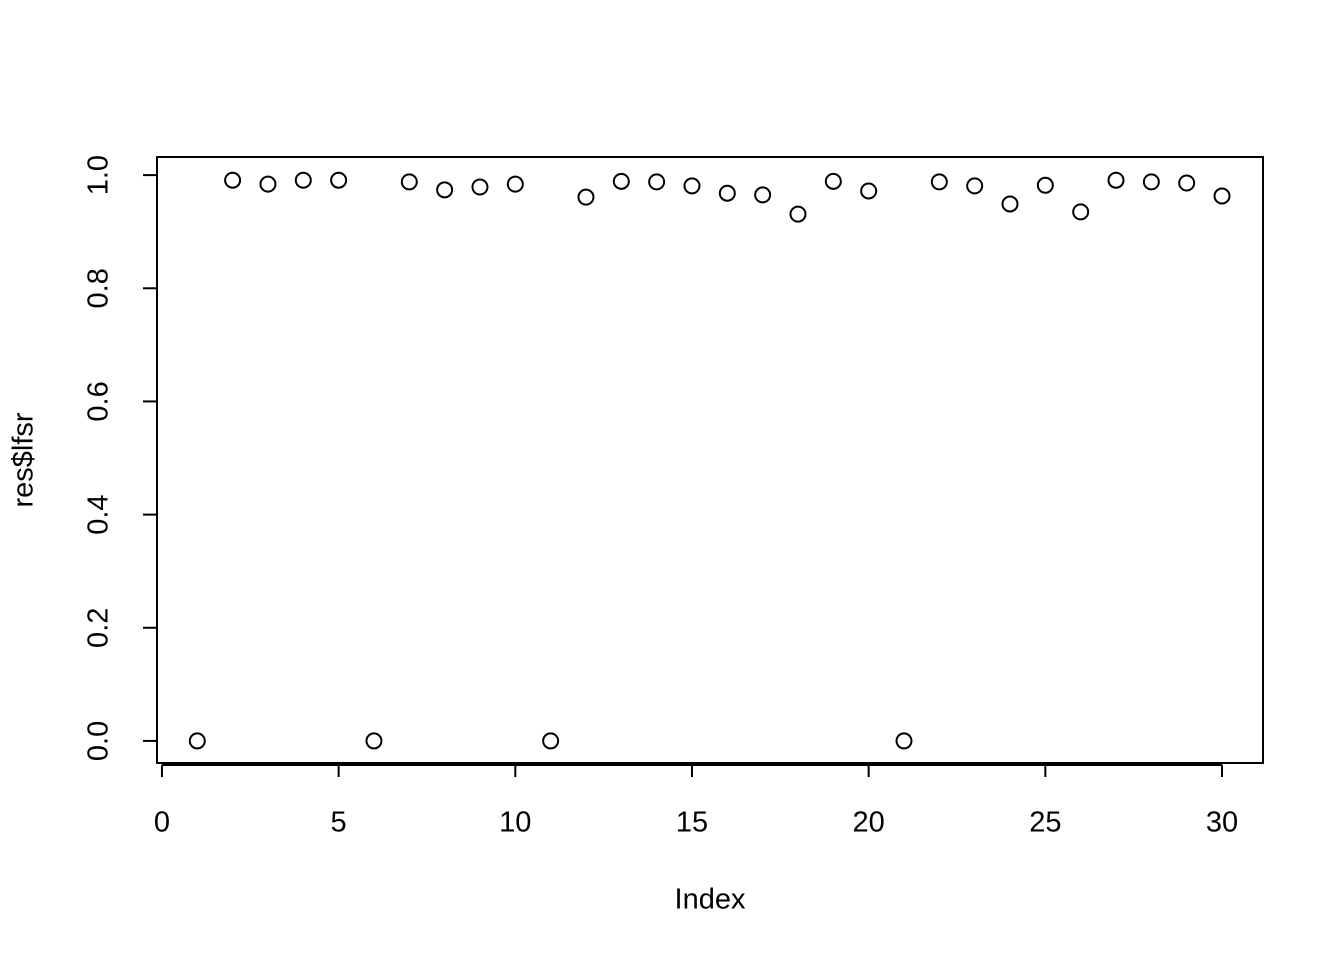 This screenshot has height=960, width=1344. I want to click on y-tick-label: 0.6, so click(99, 401).